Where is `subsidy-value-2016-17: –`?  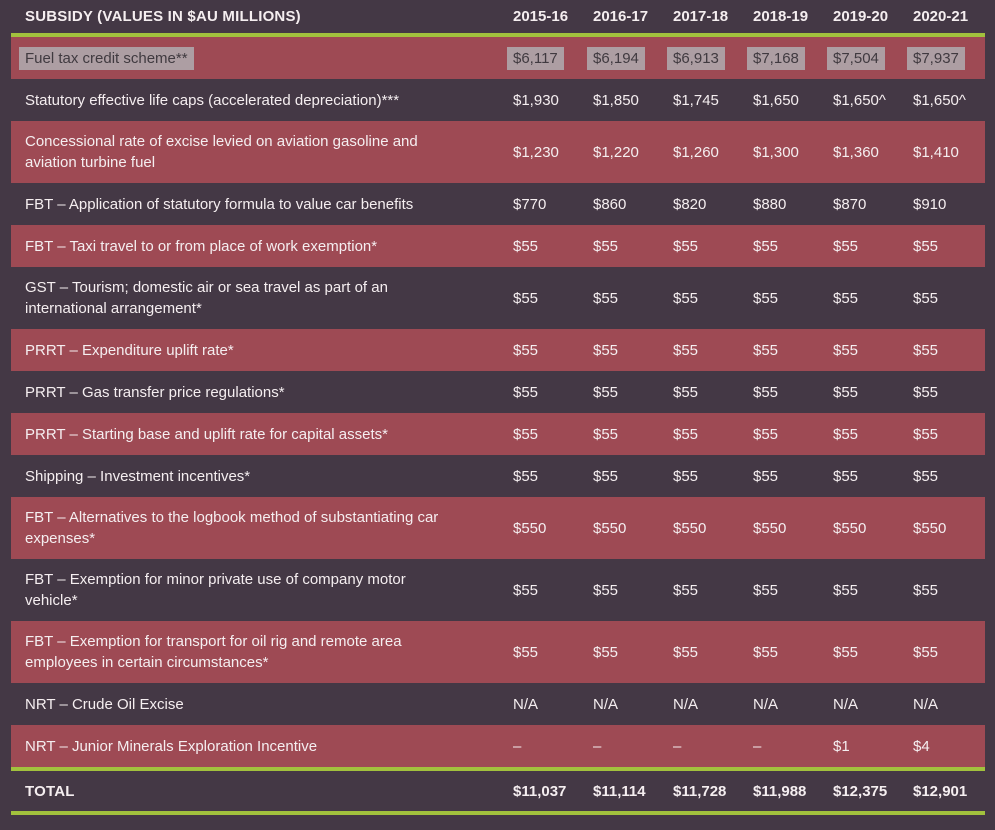
subsidy-value-2016-17: – is located at coordinates (597, 746).